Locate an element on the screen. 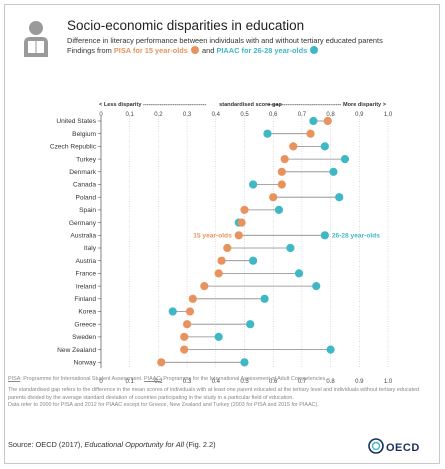 The width and height of the screenshot is (445, 469). x-tick-bottom: 0.4 is located at coordinates (216, 382).